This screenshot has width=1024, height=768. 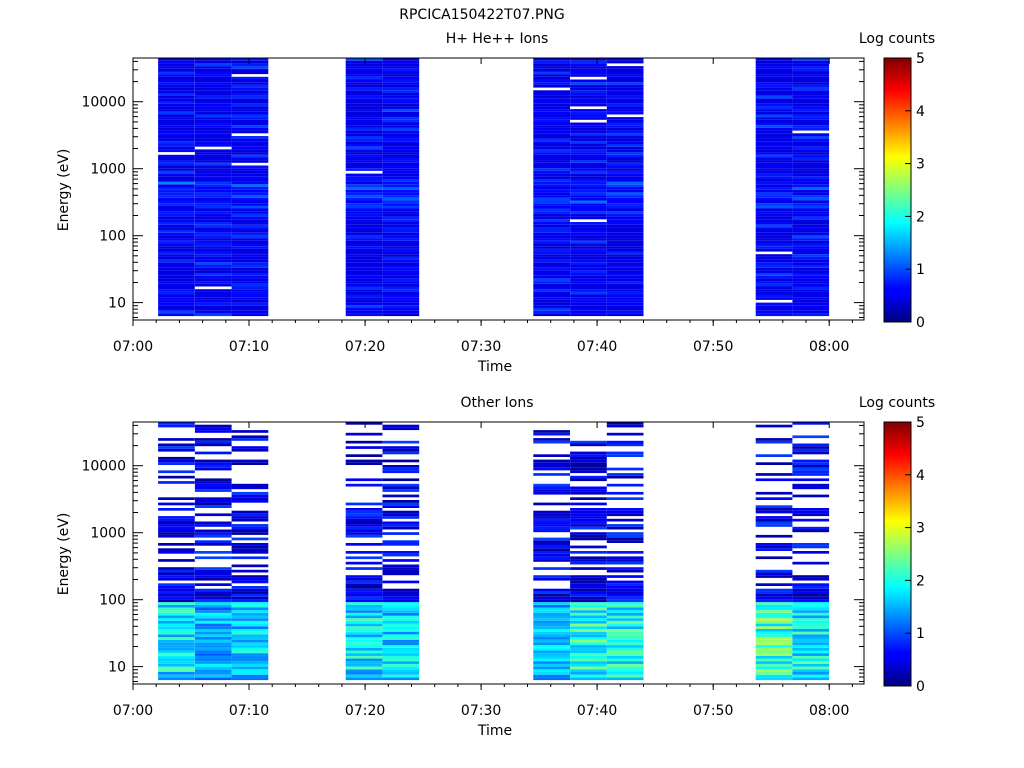 I want to click on x-tick-label: 07:10, so click(x=249, y=711).